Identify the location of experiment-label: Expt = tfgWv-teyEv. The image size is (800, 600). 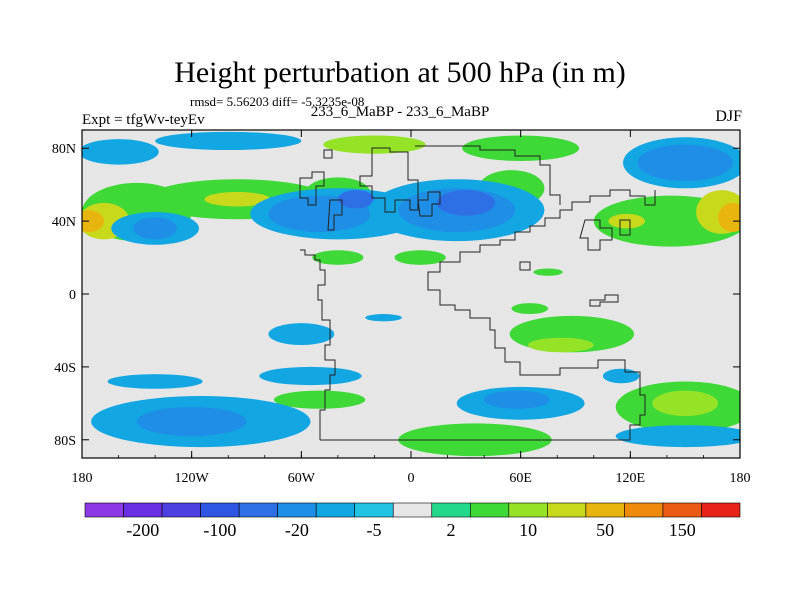
(143, 120).